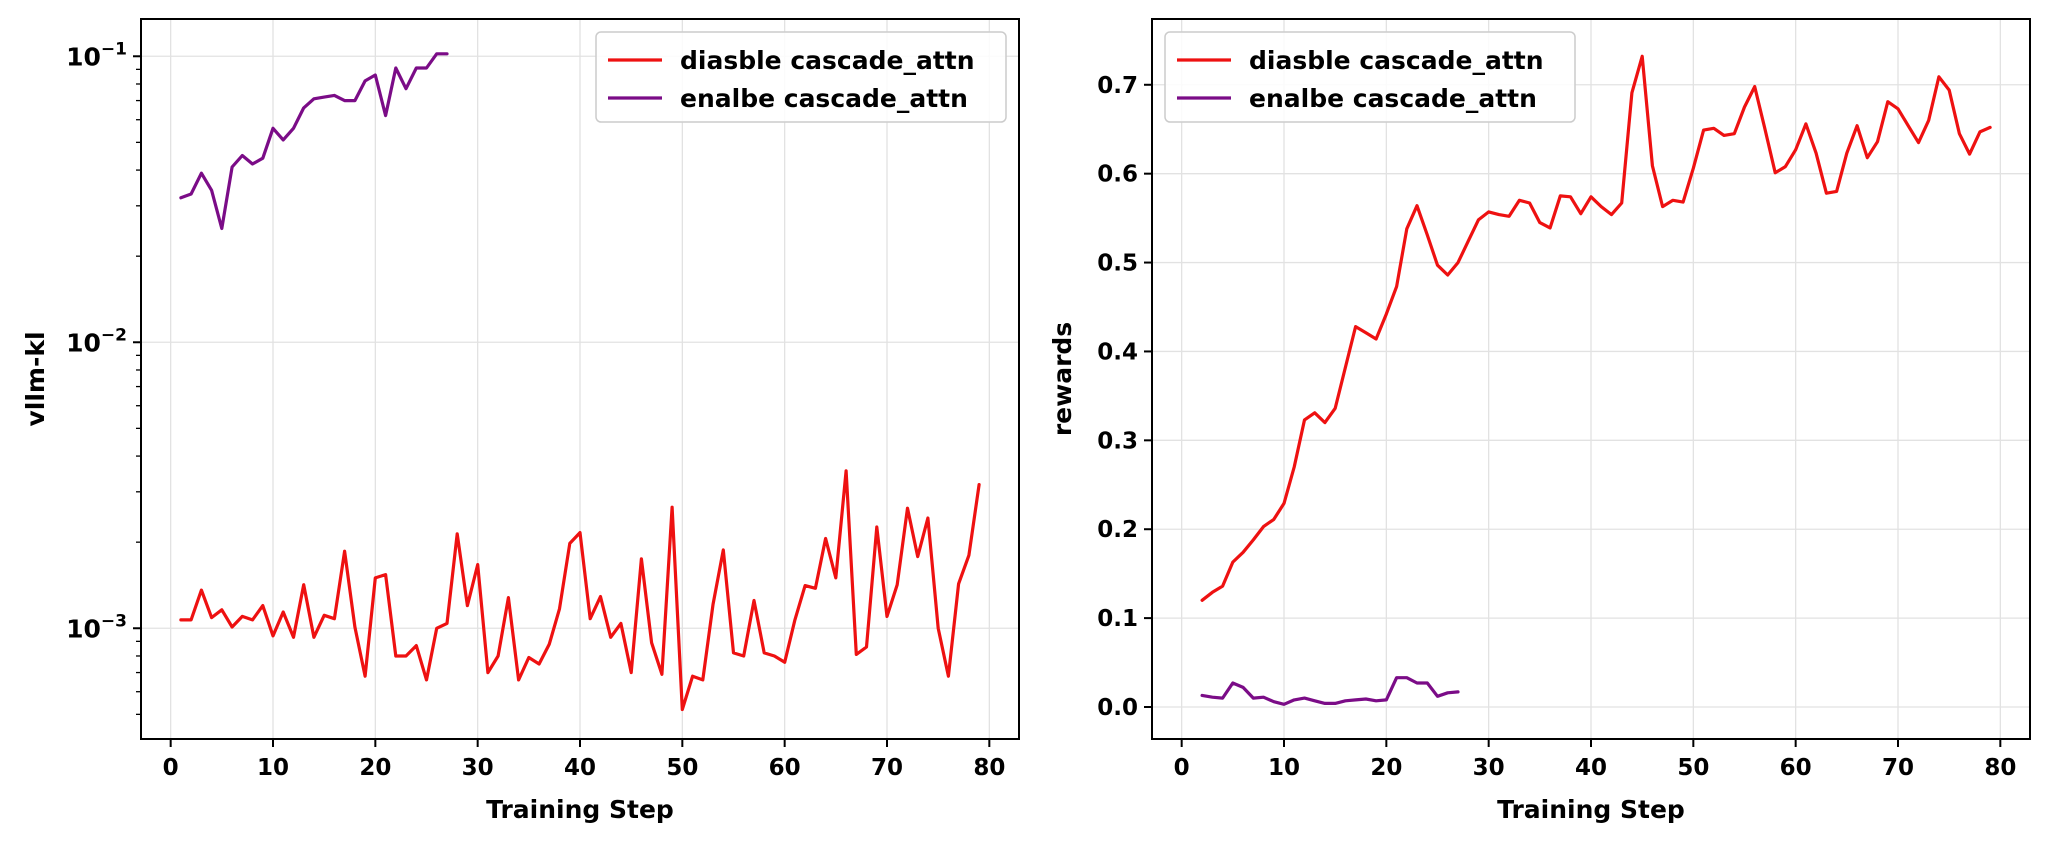 The width and height of the screenshot is (2048, 843). Describe the element at coordinates (1117, 264) in the screenshot. I see `rewards-y-tick-label: 0.5` at that location.